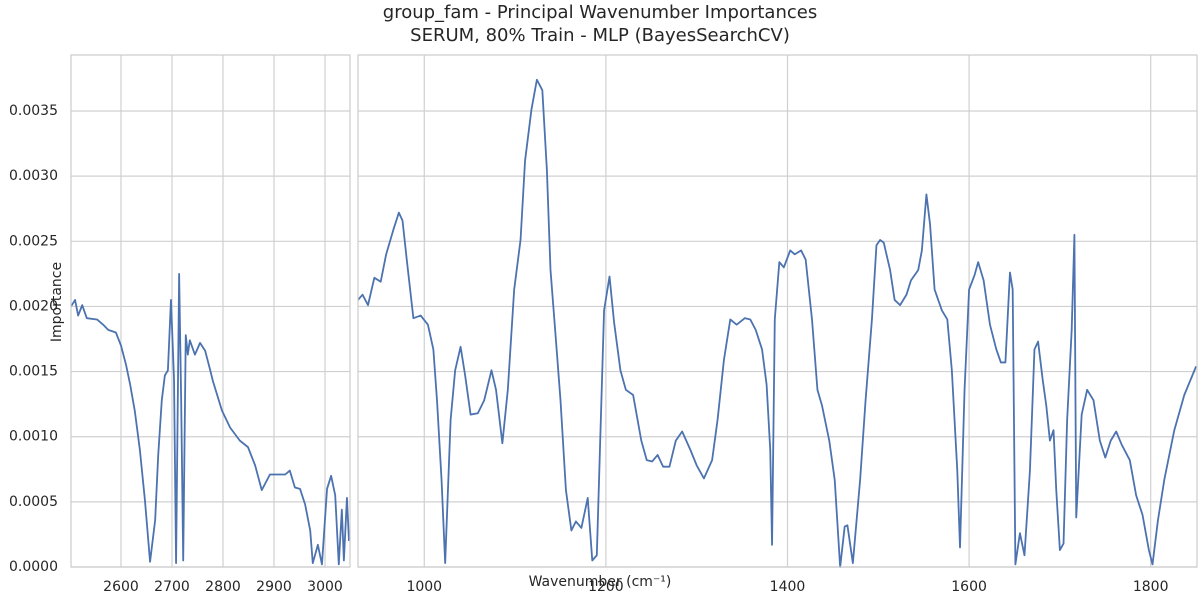  What do you see at coordinates (33, 176) in the screenshot?
I see `y-tick-label: 0.0030` at bounding box center [33, 176].